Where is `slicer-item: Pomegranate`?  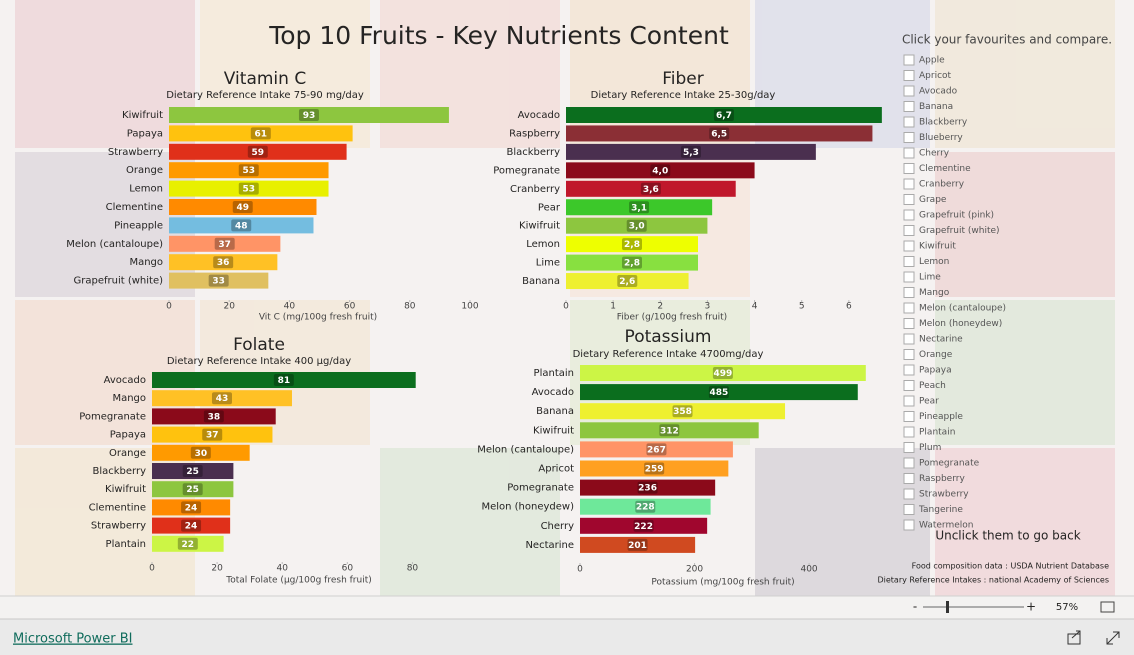
slicer-item: Pomegranate is located at coordinates (949, 464).